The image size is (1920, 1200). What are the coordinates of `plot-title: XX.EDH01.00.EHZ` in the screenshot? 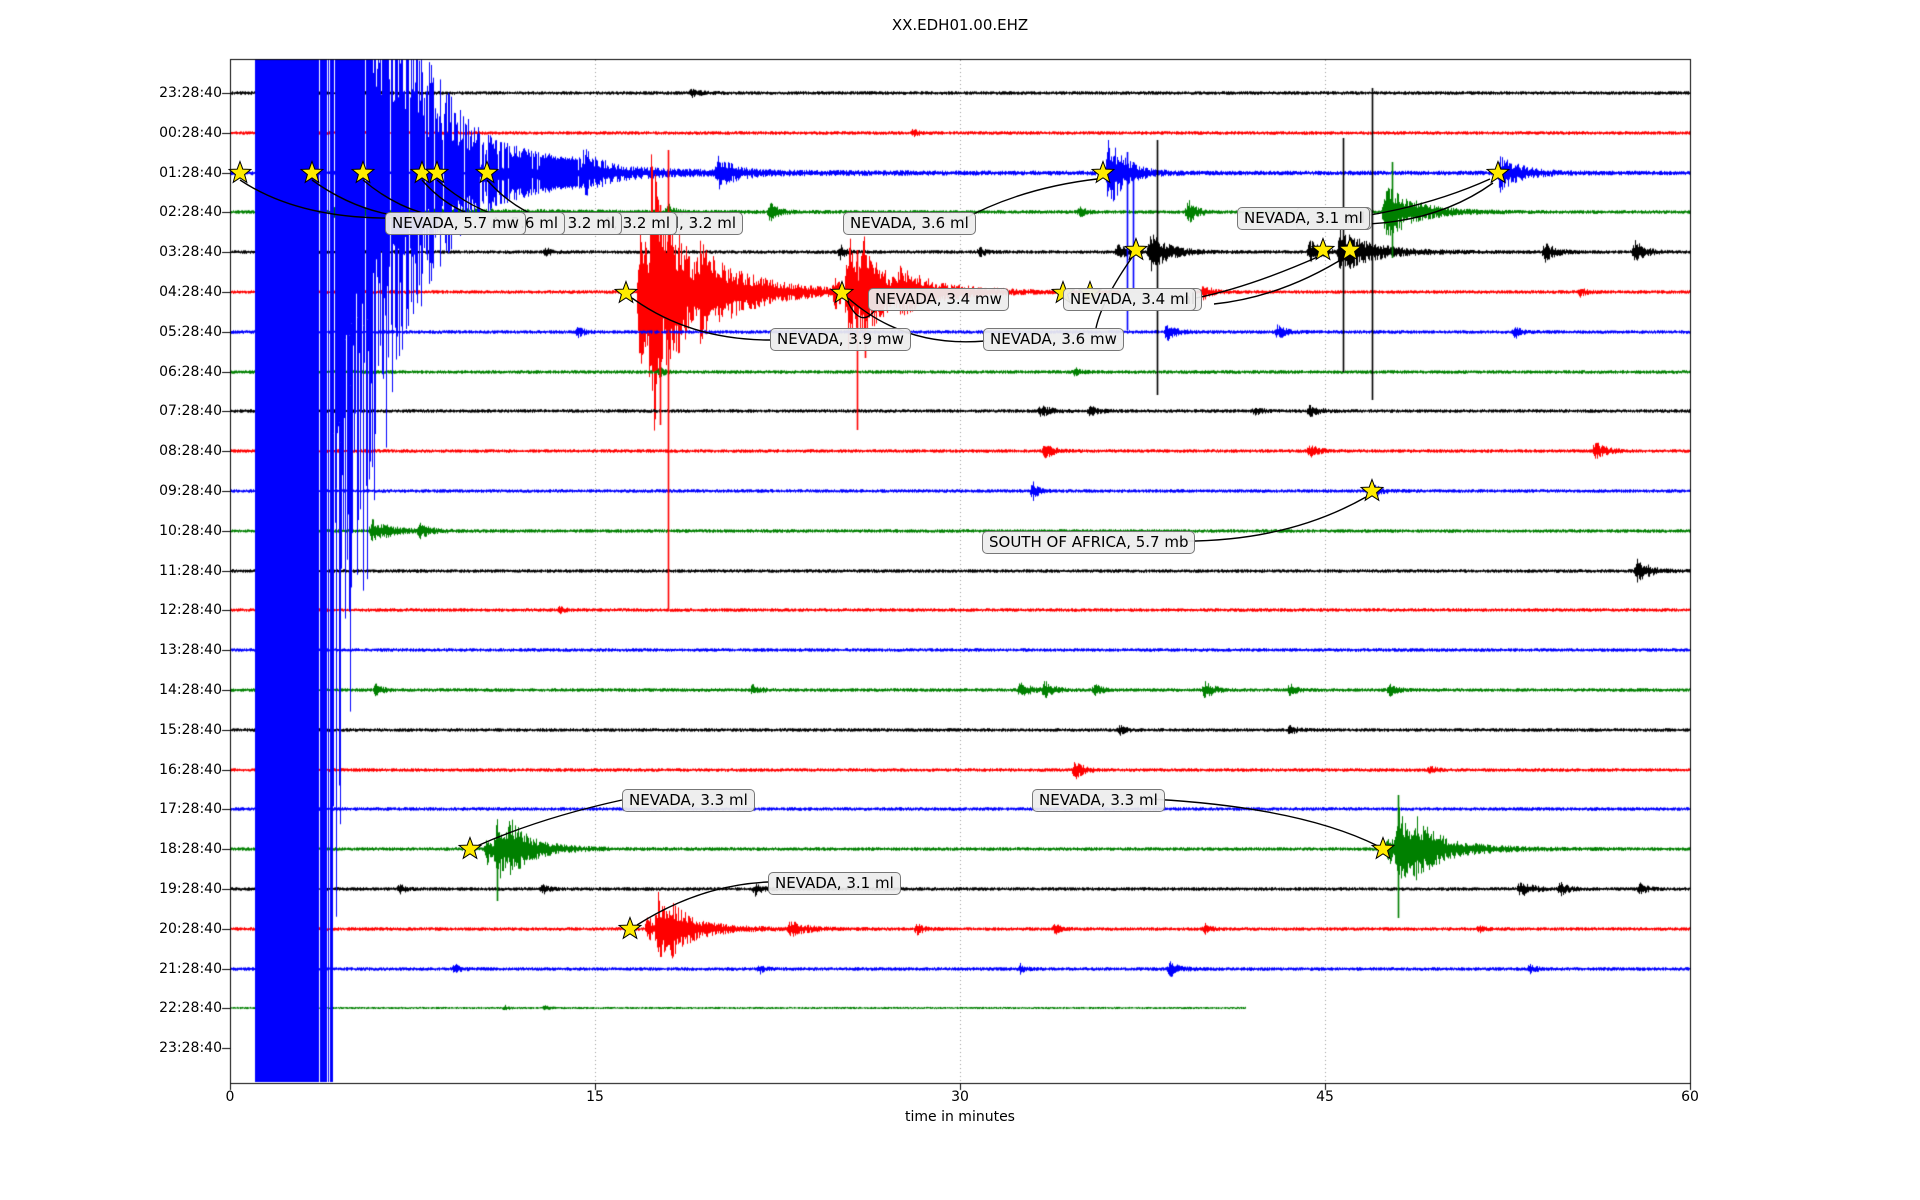 It's located at (960, 25).